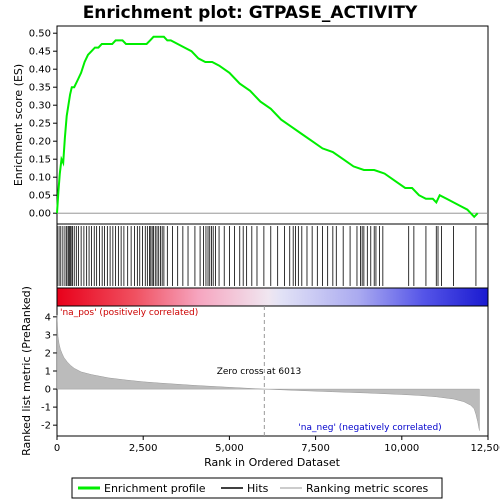  What do you see at coordinates (155, 488) in the screenshot?
I see `legend-label-enrichment: Enrichment profile` at bounding box center [155, 488].